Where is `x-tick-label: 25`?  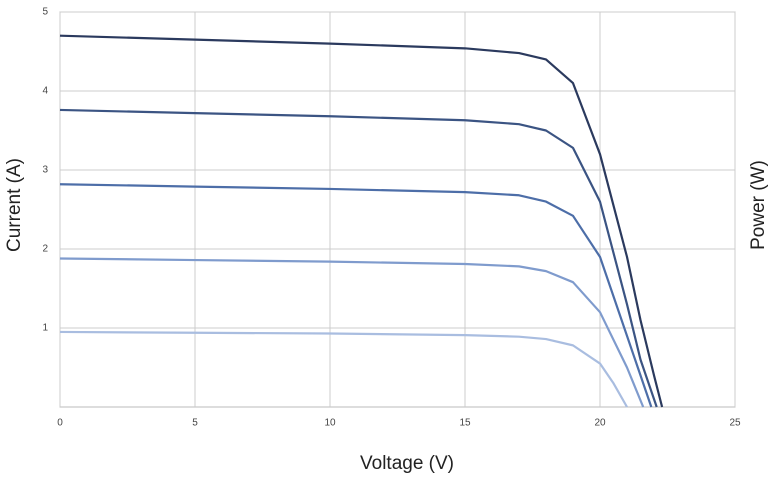 x-tick-label: 25 is located at coordinates (735, 423).